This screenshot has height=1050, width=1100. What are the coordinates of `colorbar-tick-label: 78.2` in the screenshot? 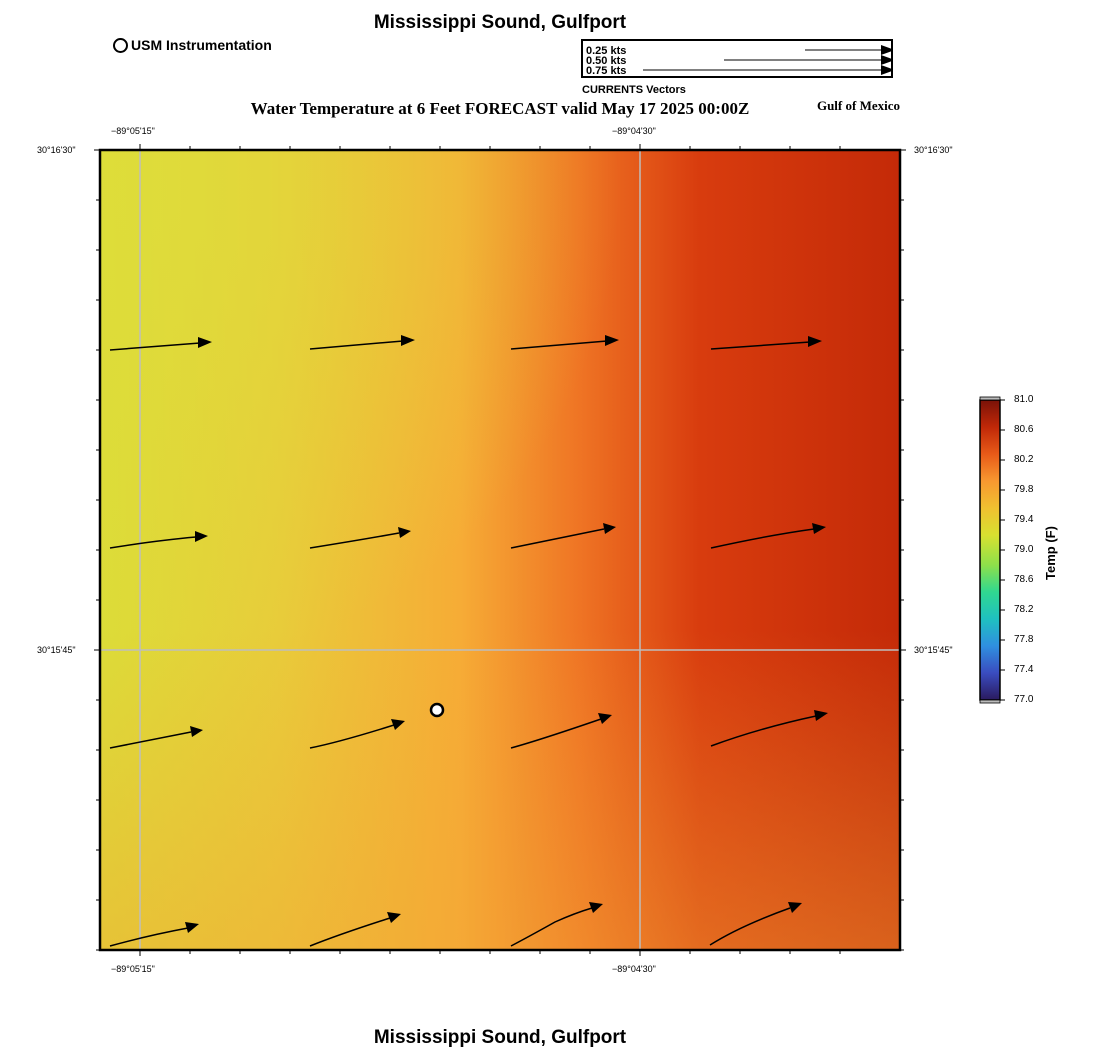 It's located at (1024, 609).